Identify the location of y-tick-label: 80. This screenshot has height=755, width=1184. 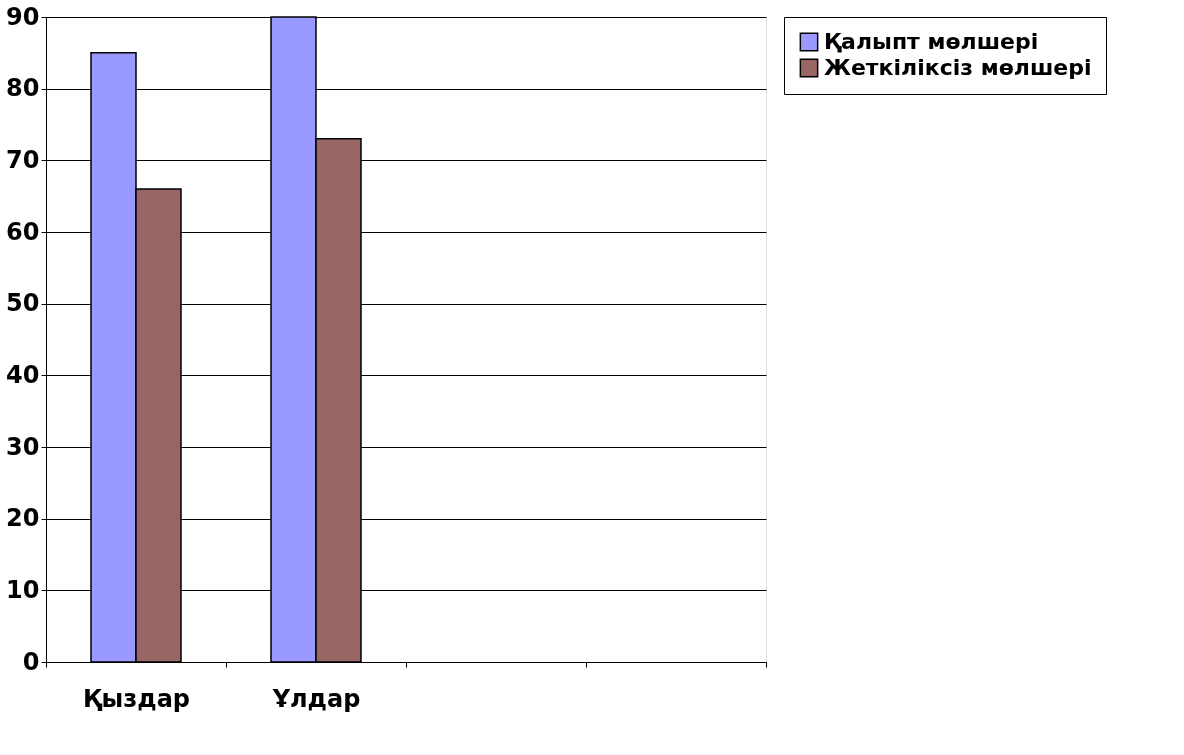
(23, 88).